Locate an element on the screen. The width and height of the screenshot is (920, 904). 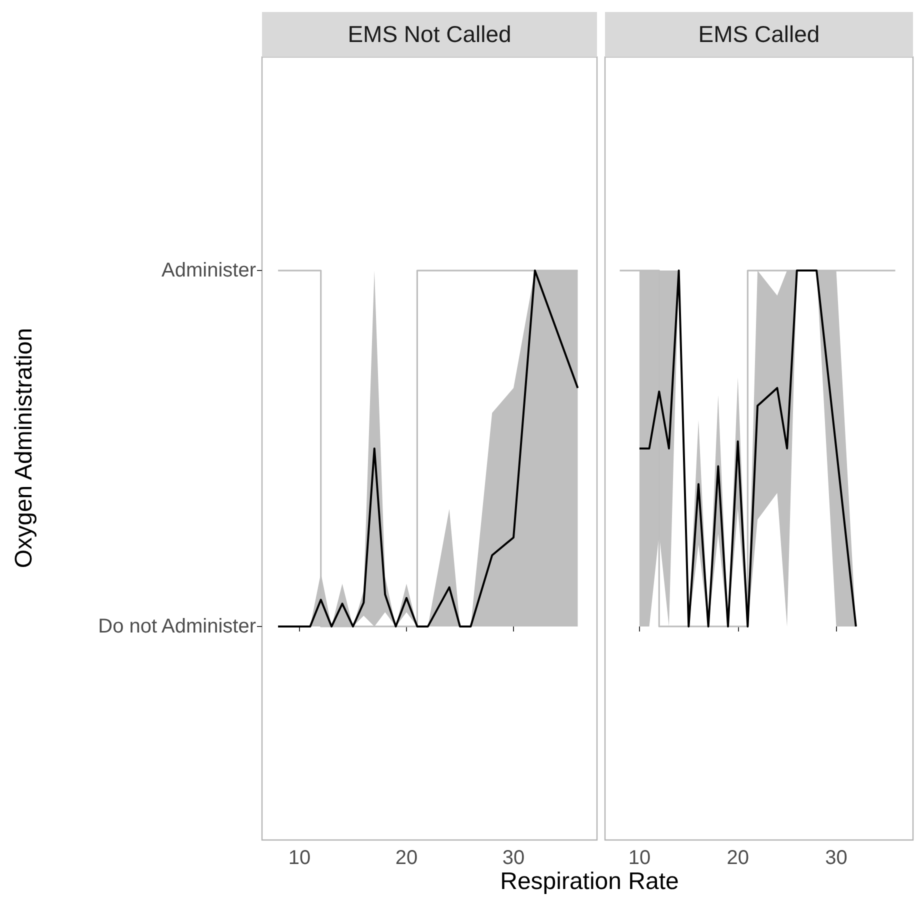
text: Administer is located at coordinates (209, 271).